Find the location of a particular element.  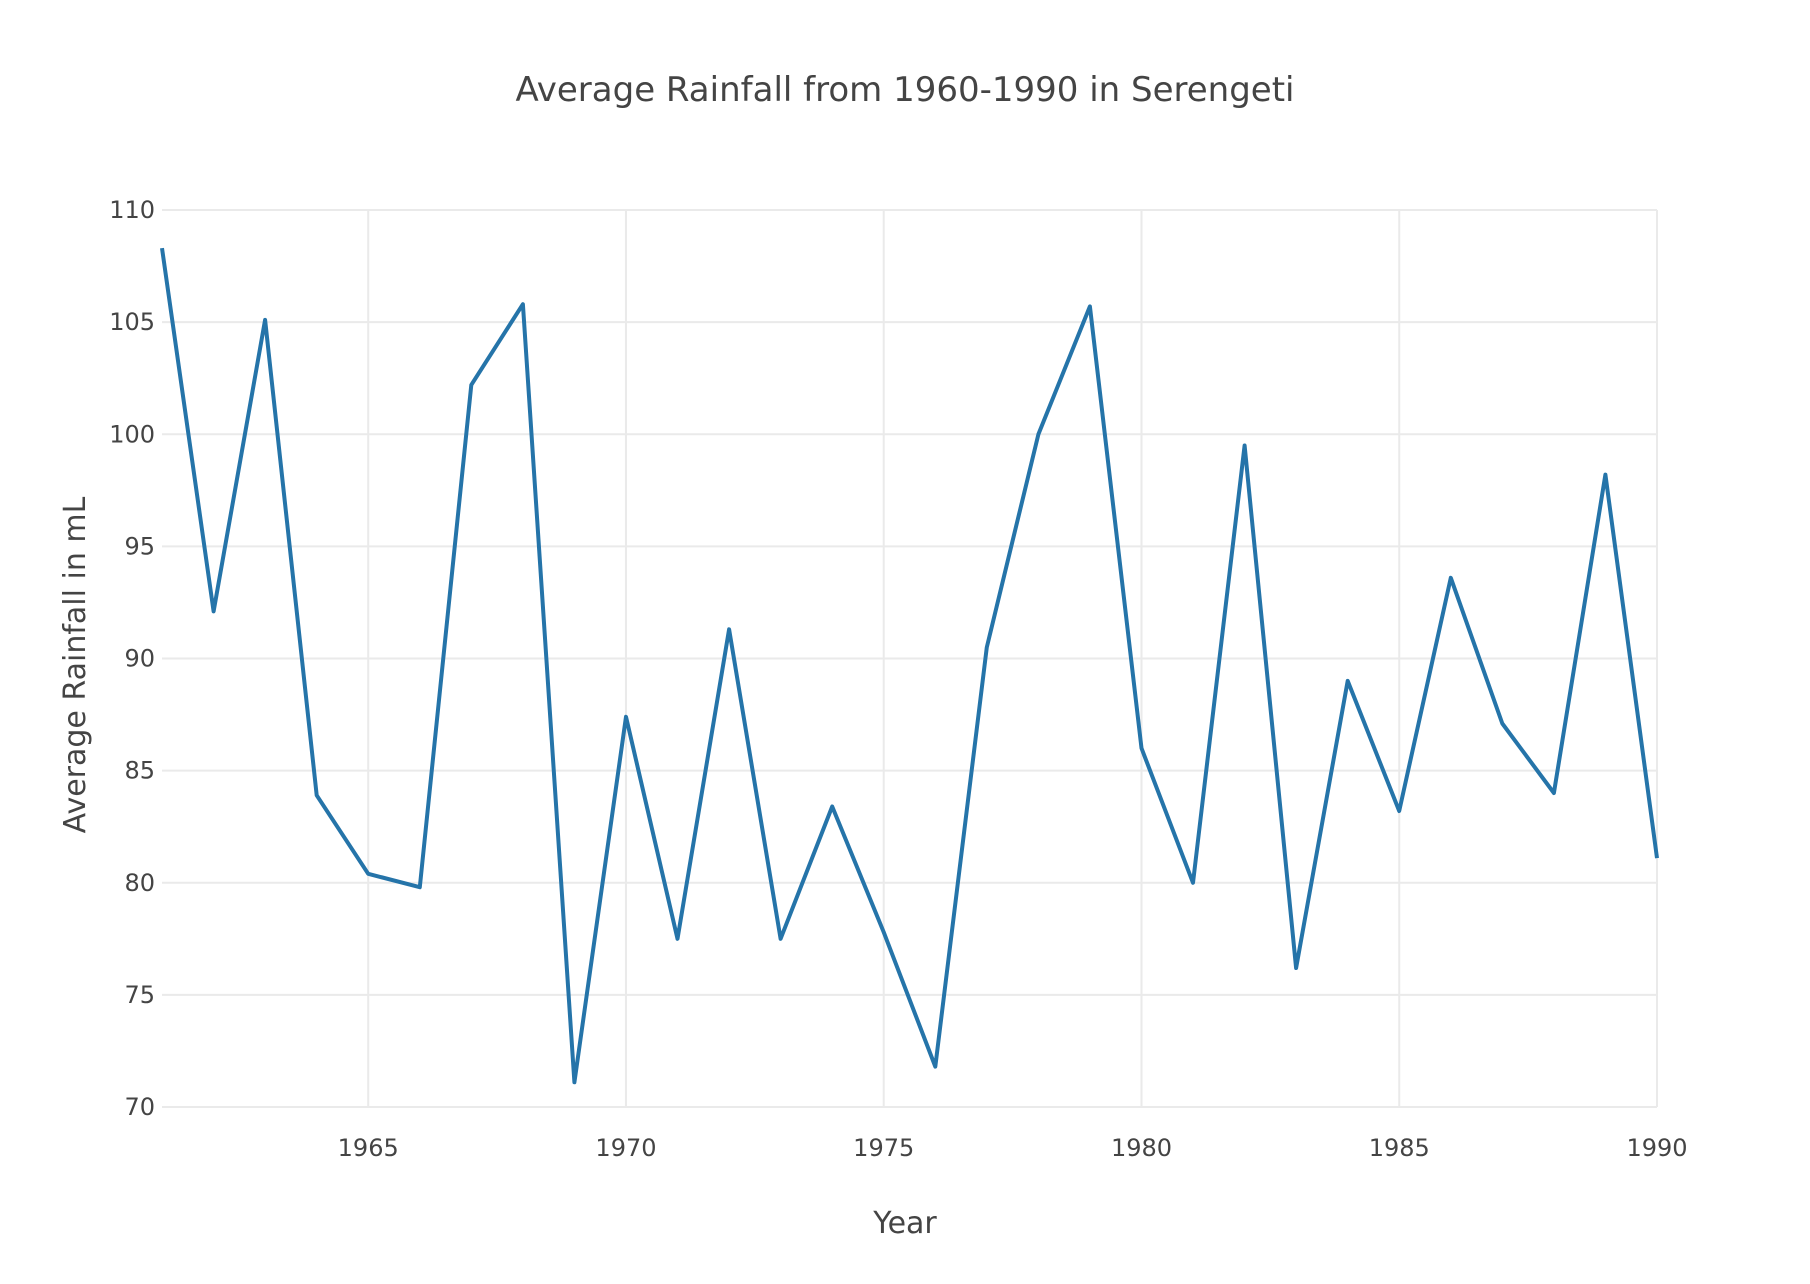

y-tick-label: 95 is located at coordinates (139, 546).